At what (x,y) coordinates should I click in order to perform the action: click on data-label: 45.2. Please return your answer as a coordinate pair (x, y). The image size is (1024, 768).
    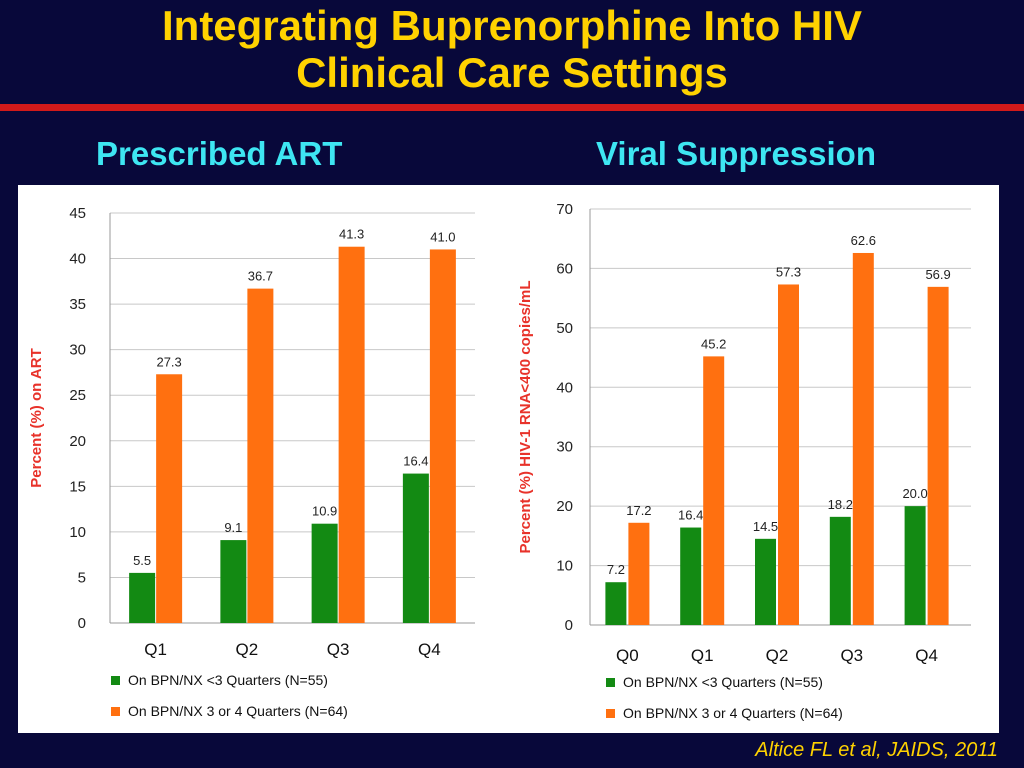
    Looking at the image, I should click on (713, 343).